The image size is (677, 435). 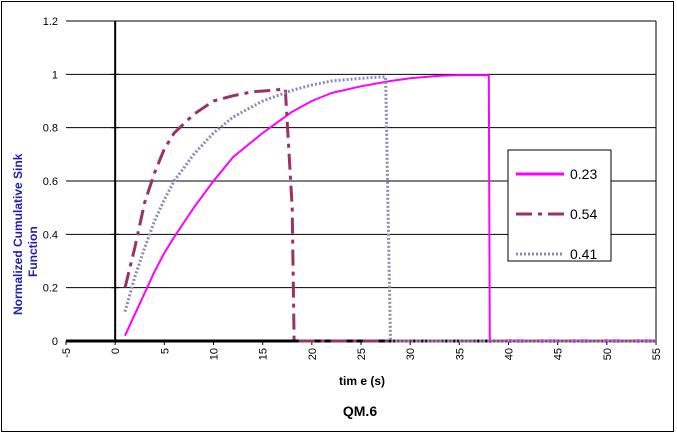 What do you see at coordinates (50, 182) in the screenshot?
I see `y-tick-label-3: 0.6` at bounding box center [50, 182].